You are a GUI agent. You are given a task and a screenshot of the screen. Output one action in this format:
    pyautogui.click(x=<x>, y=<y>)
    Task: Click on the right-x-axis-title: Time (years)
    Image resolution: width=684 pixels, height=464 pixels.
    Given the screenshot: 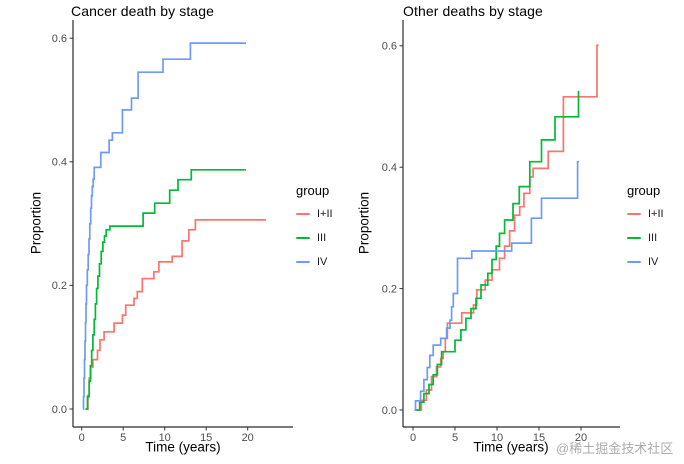 What is the action you would take?
    pyautogui.click(x=511, y=447)
    